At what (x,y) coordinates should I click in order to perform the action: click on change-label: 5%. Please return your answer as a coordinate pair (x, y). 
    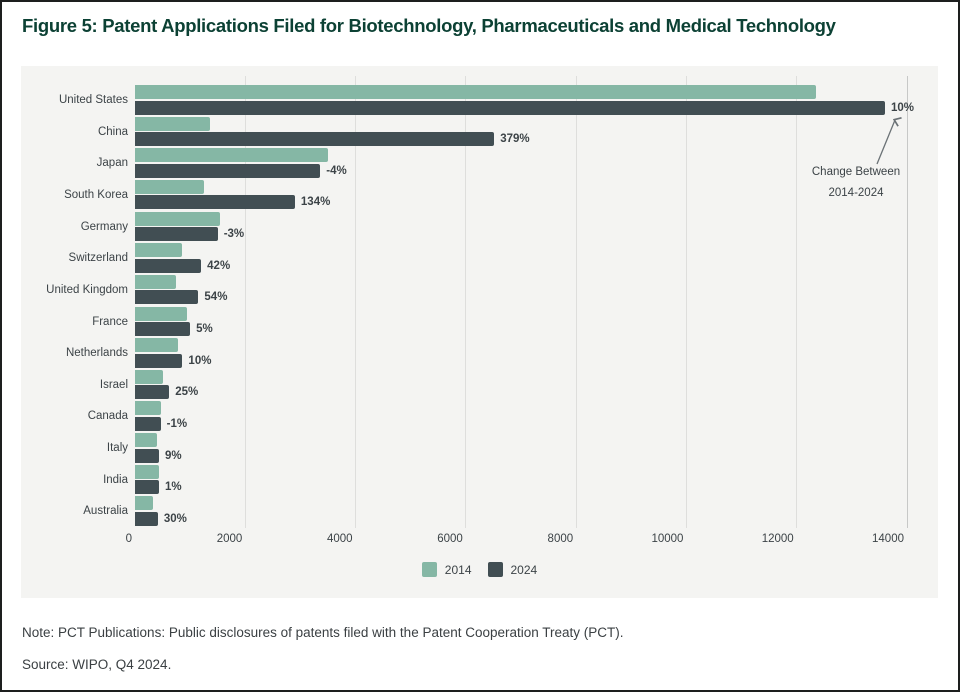
    Looking at the image, I should click on (204, 329).